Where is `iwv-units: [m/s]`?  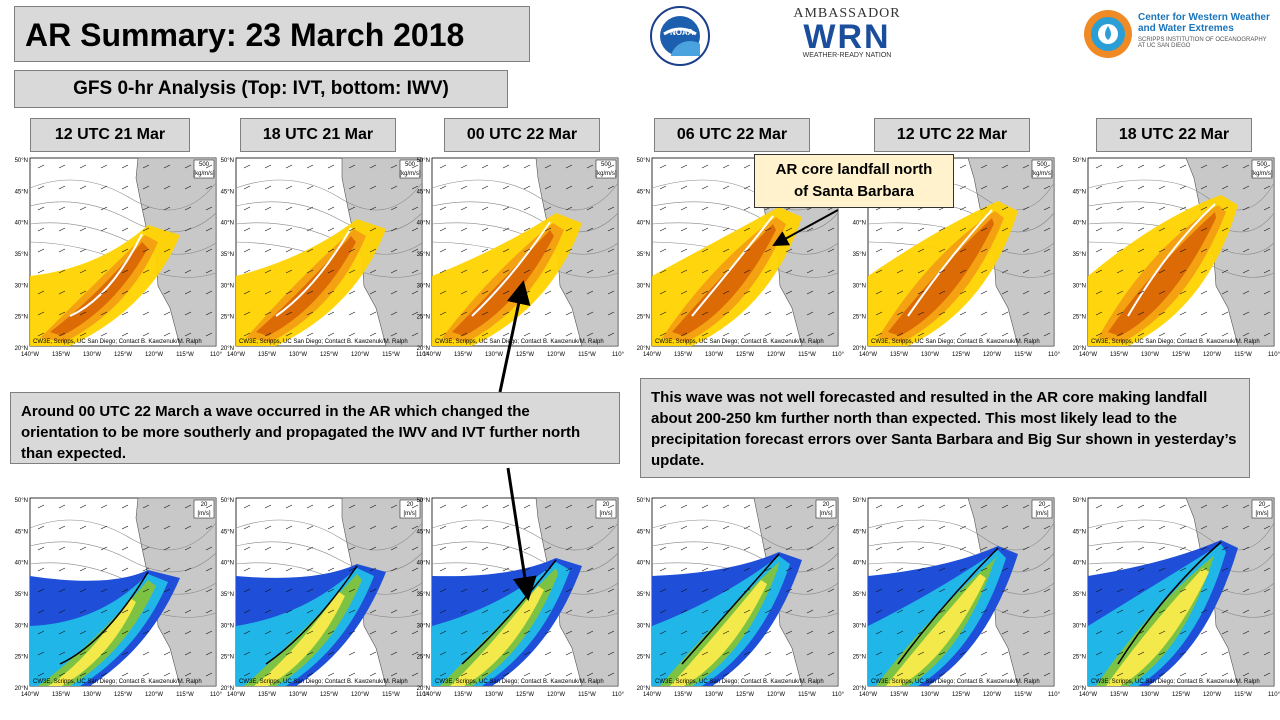 iwv-units: [m/s] is located at coordinates (204, 514).